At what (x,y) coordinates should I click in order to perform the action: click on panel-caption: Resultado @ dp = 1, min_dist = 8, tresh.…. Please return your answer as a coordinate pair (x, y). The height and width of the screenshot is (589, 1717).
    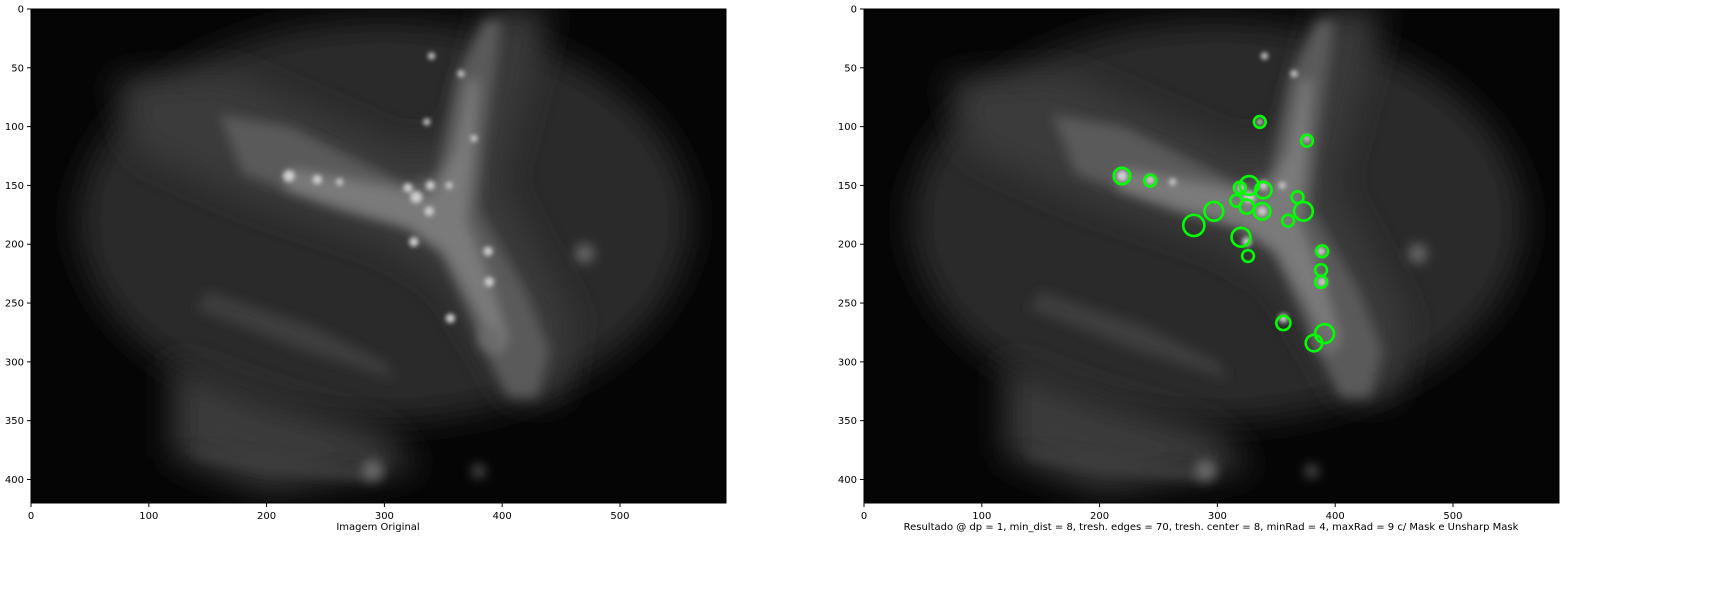
    Looking at the image, I should click on (1211, 527).